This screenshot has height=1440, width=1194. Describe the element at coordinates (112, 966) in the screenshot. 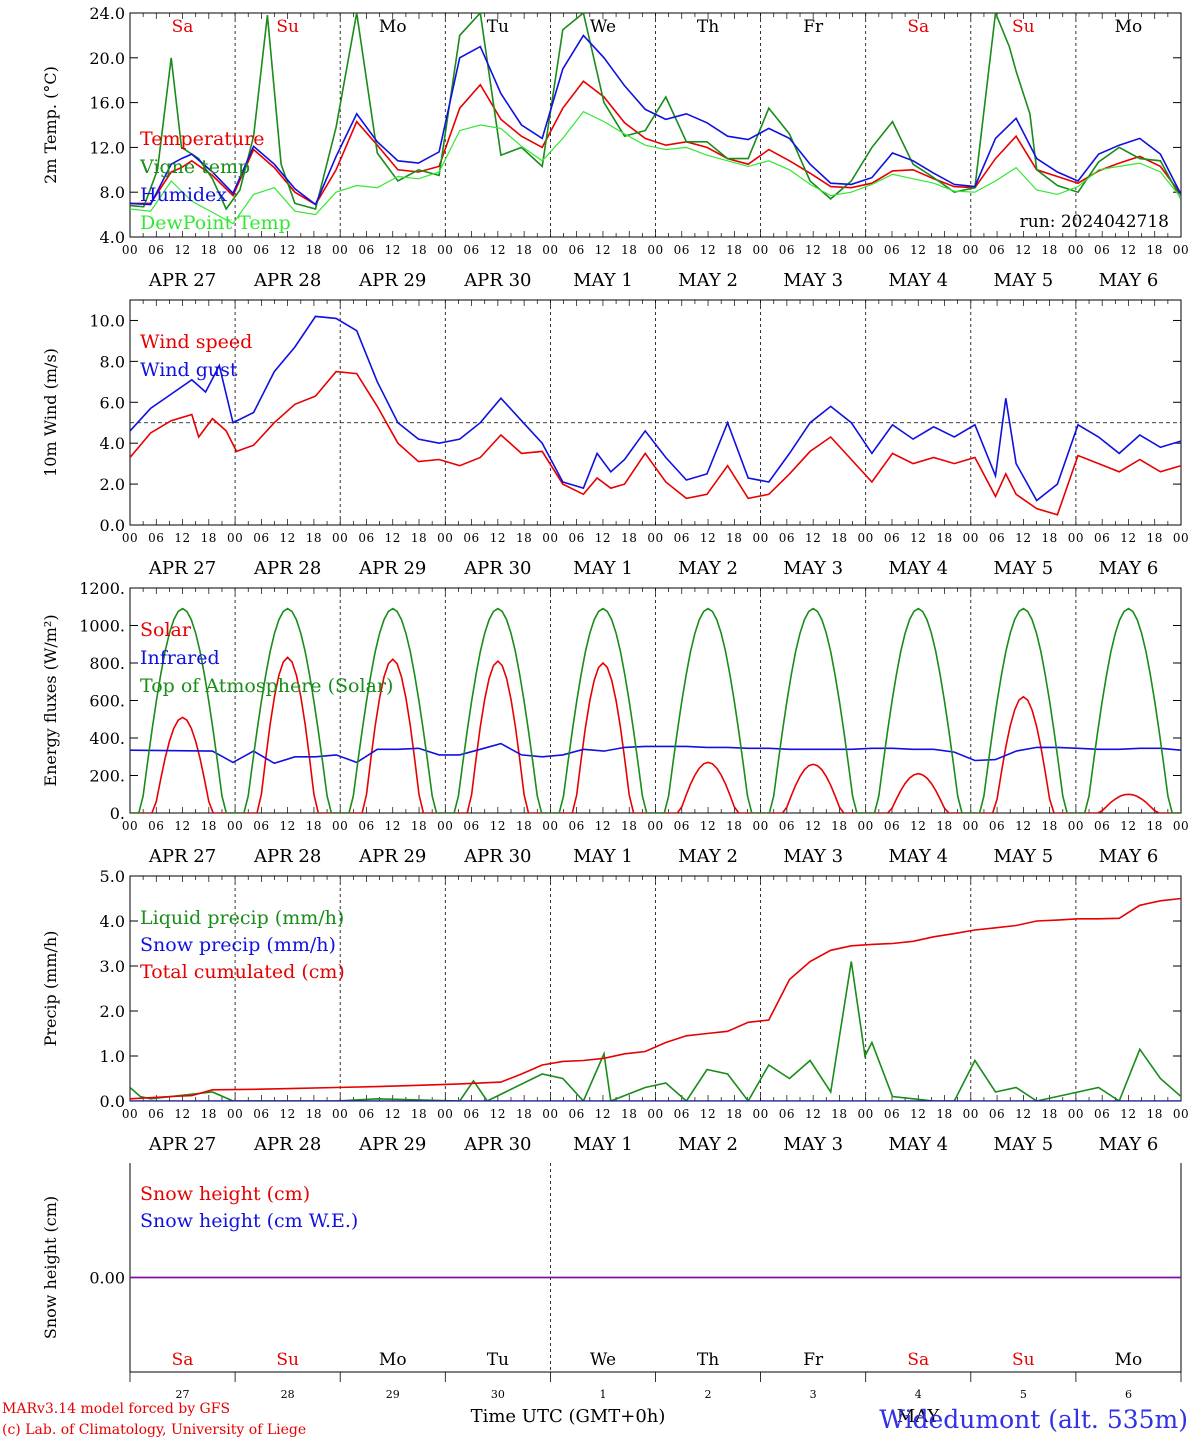

I see `y-tick-label: 3.0` at that location.